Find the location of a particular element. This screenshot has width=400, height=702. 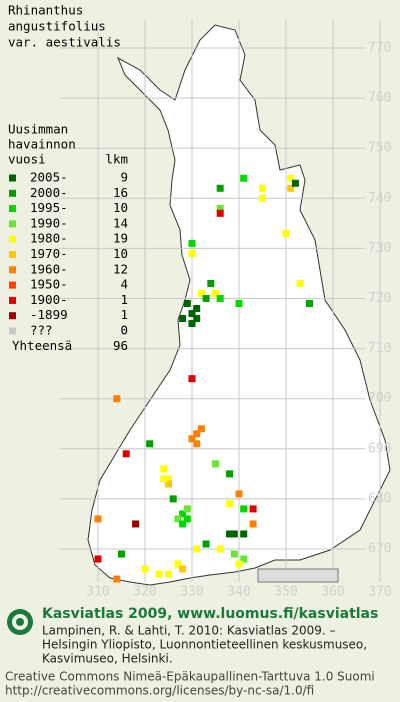

cc-badge is located at coordinates (298, 575).